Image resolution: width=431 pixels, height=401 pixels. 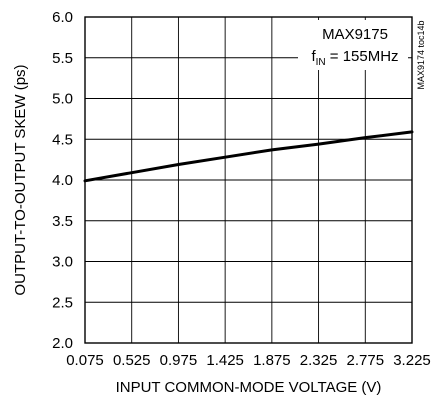 What do you see at coordinates (62, 302) in the screenshot?
I see `y-tick-label-1: 2.5` at bounding box center [62, 302].